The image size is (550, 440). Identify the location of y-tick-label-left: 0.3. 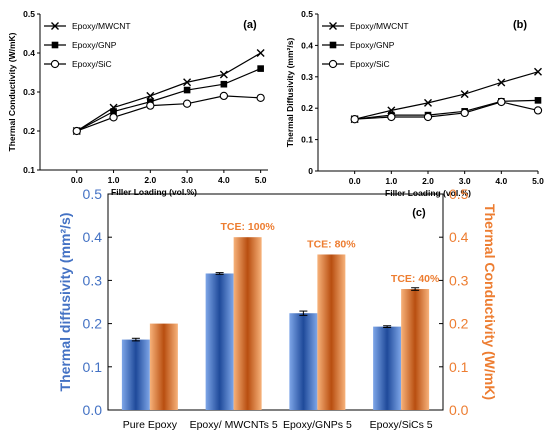
(93, 280).